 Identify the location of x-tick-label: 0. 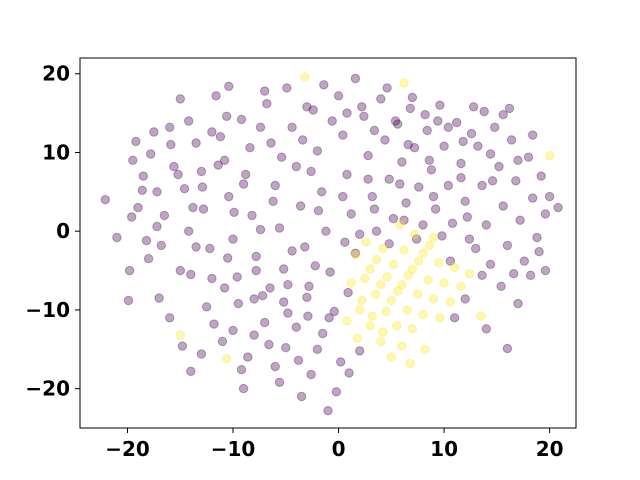
(339, 449).